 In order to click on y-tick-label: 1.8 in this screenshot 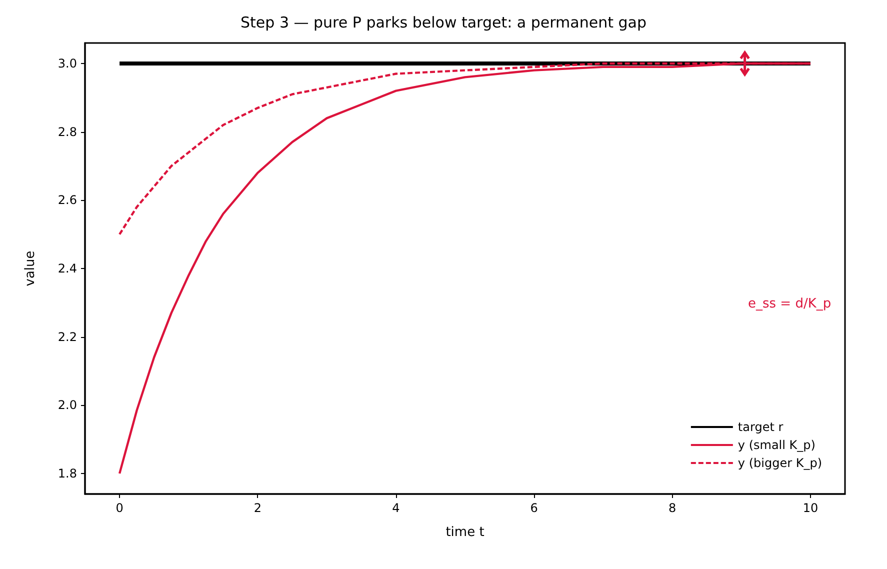, I will do `click(67, 473)`.